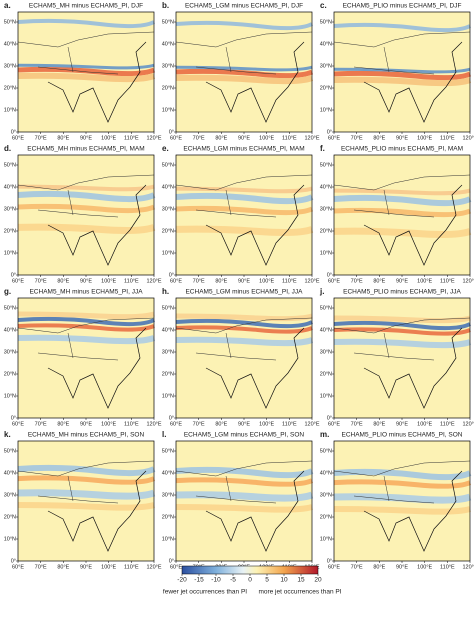  I want to click on colorbar-label: more jet occurrences than PI, so click(299, 592).